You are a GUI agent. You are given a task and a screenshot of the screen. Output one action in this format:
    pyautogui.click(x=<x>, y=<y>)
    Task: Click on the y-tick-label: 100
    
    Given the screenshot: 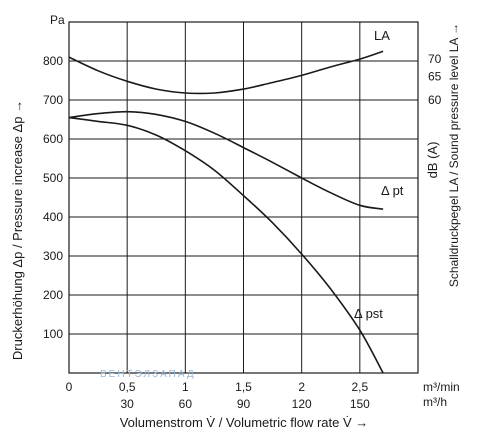 What is the action you would take?
    pyautogui.click(x=53, y=334)
    